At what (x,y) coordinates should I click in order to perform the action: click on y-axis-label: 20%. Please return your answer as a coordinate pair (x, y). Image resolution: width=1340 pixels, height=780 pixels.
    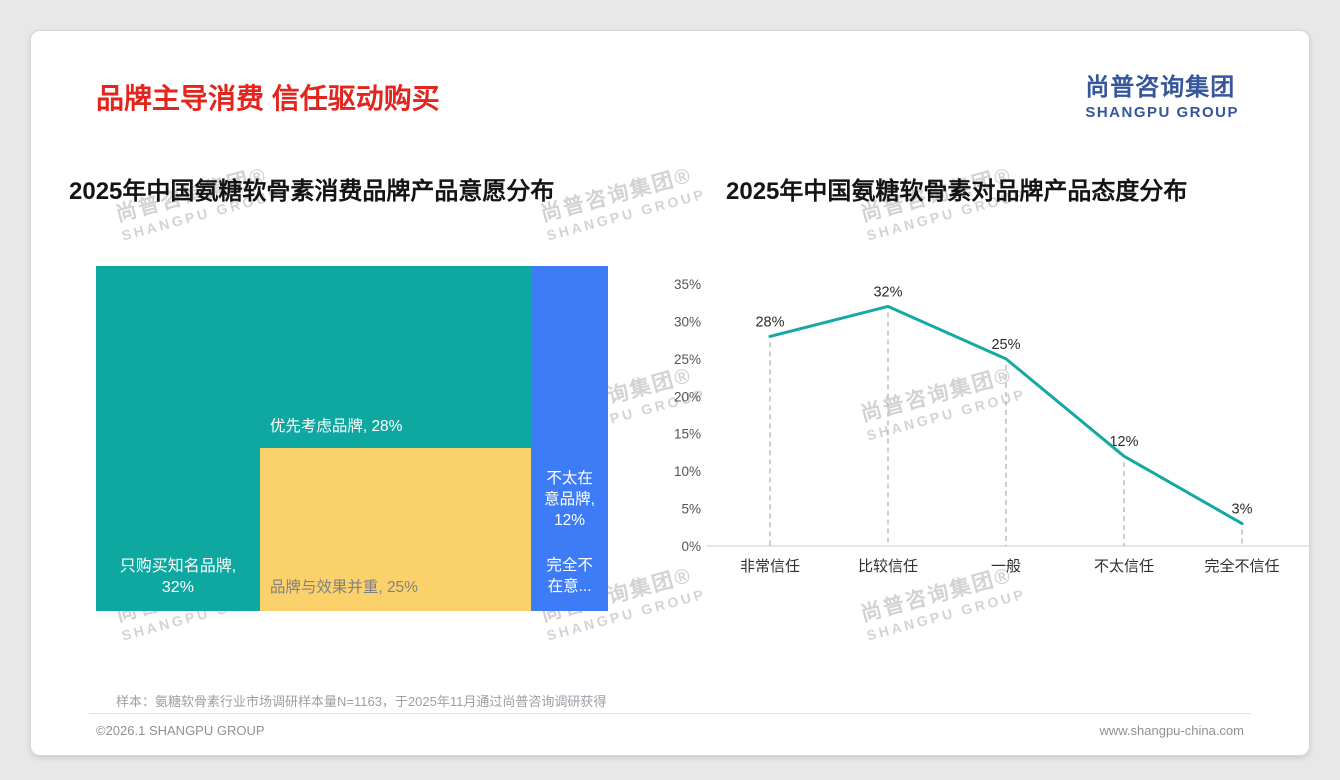
    Looking at the image, I should click on (687, 396).